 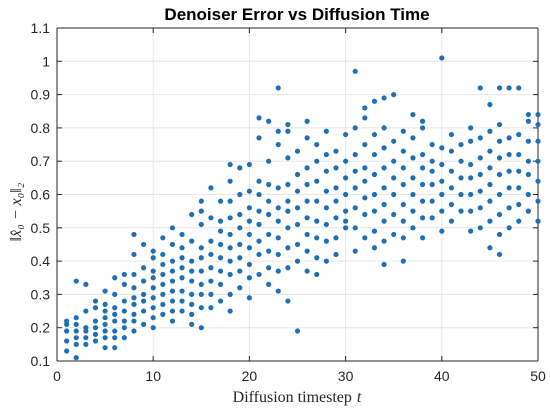 I want to click on x-tick-label: 20, so click(x=250, y=376).